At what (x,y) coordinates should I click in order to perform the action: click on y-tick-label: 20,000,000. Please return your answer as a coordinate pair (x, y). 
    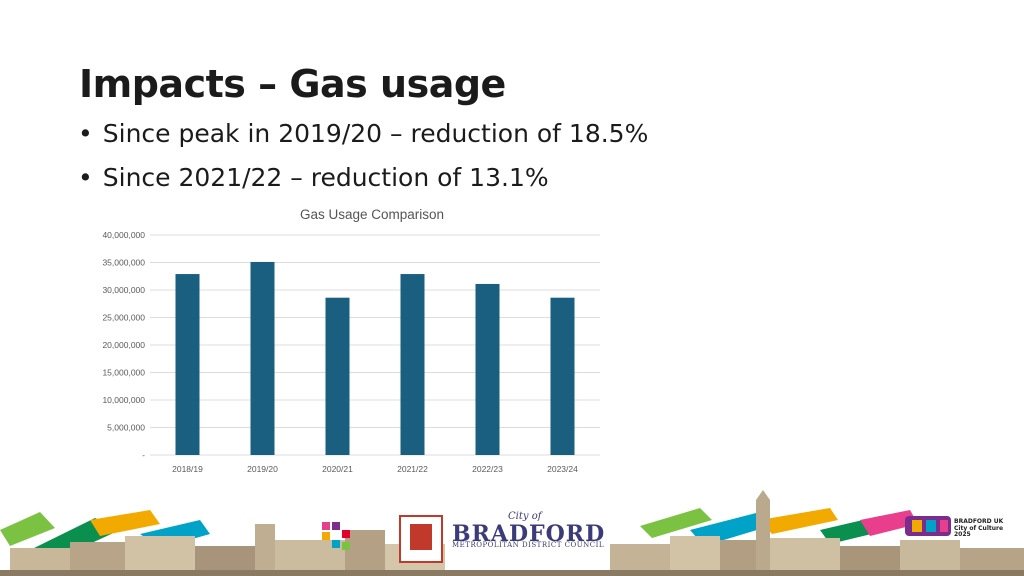
    Looking at the image, I should click on (123, 345).